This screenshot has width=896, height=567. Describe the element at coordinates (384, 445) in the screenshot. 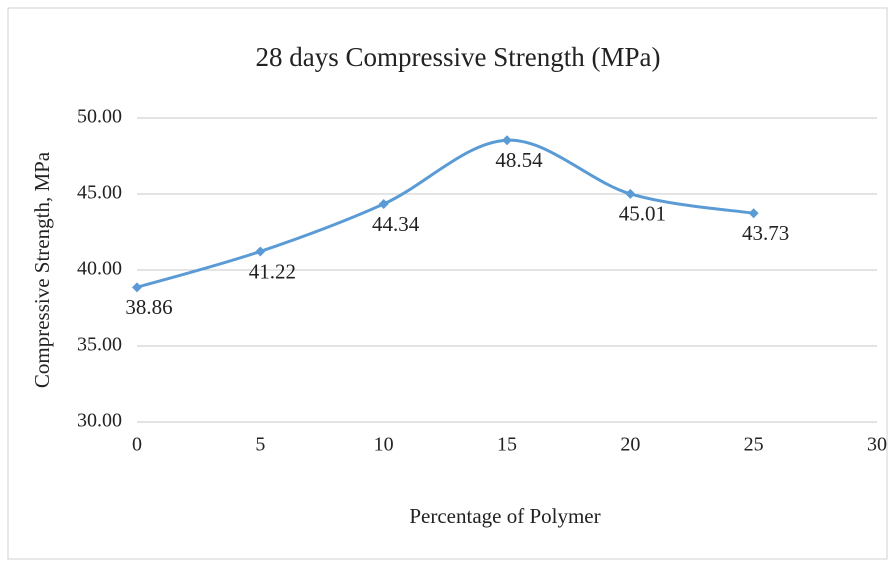

I see `x-tick-label: 10` at that location.